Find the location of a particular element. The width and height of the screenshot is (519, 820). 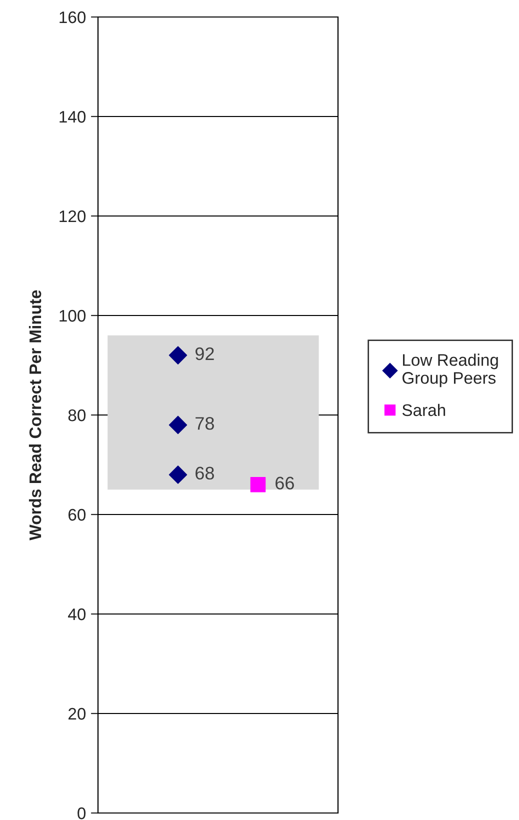

y-tick-label: 160 is located at coordinates (73, 17).